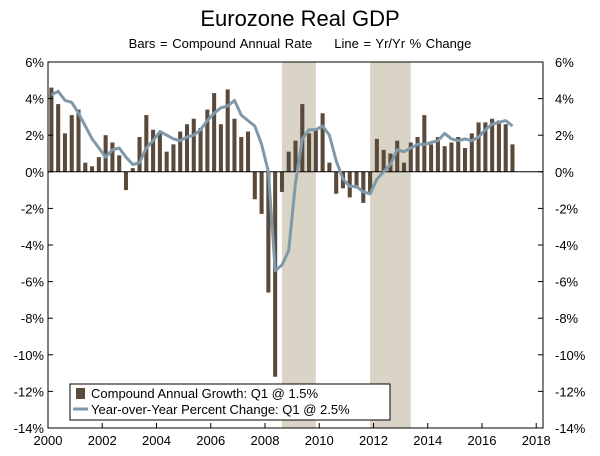 The height and width of the screenshot is (456, 600). I want to click on y-tick-label-right: 4%, so click(564, 99).